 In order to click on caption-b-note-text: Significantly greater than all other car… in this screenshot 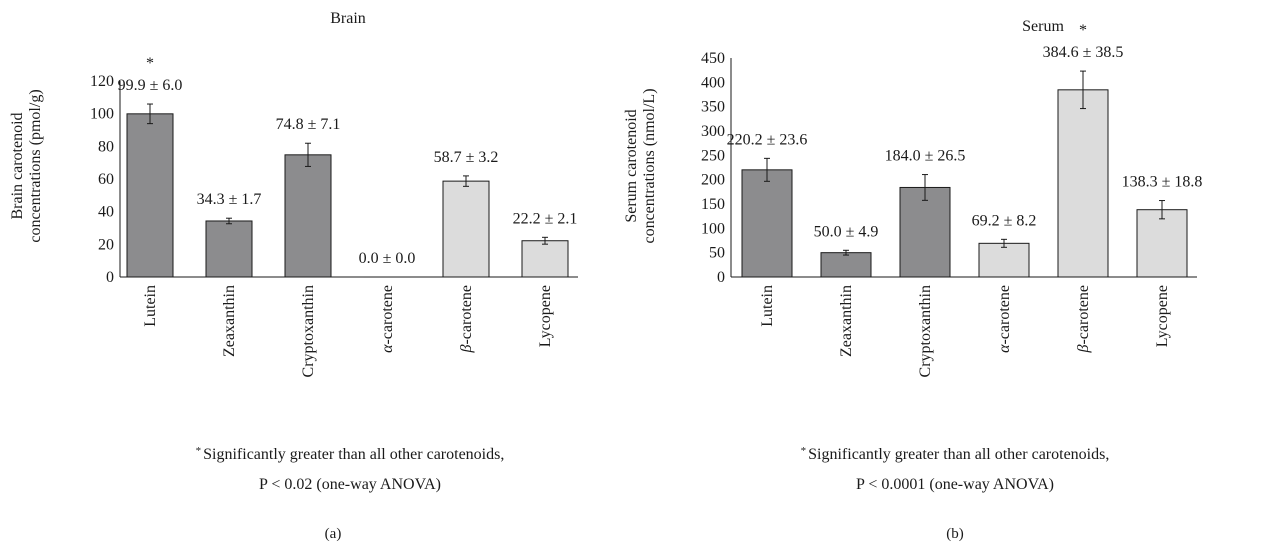, I will do `click(959, 454)`.